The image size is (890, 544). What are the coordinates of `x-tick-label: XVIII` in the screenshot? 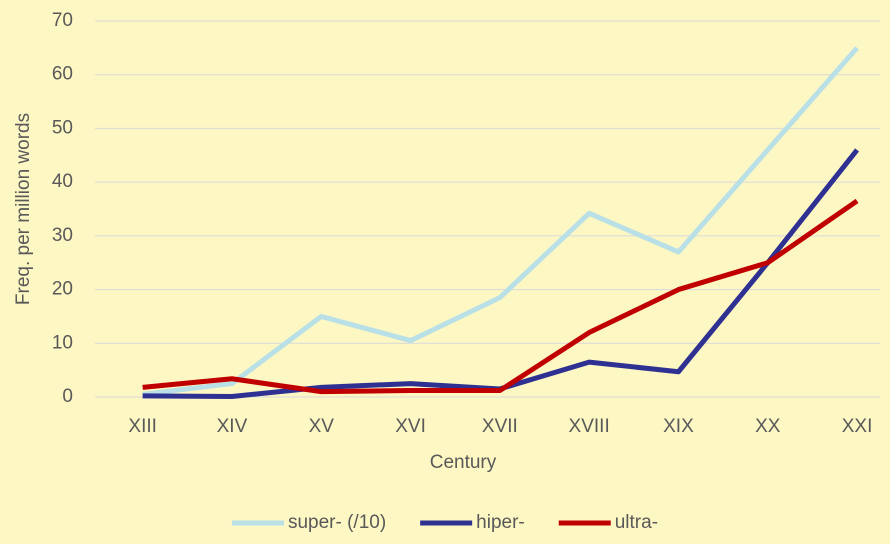 It's located at (589, 426).